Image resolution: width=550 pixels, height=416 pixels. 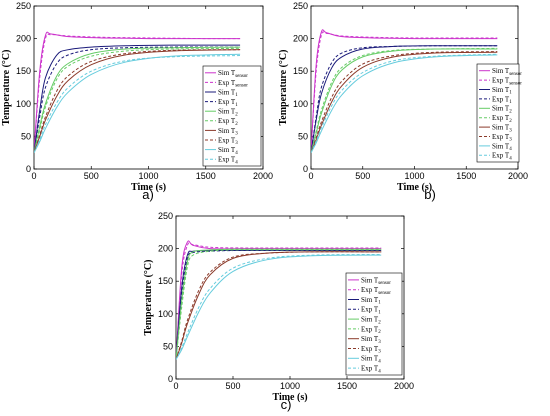 What do you see at coordinates (6, 88) in the screenshot?
I see `y-axis-label: Temperature (°C)` at bounding box center [6, 88].